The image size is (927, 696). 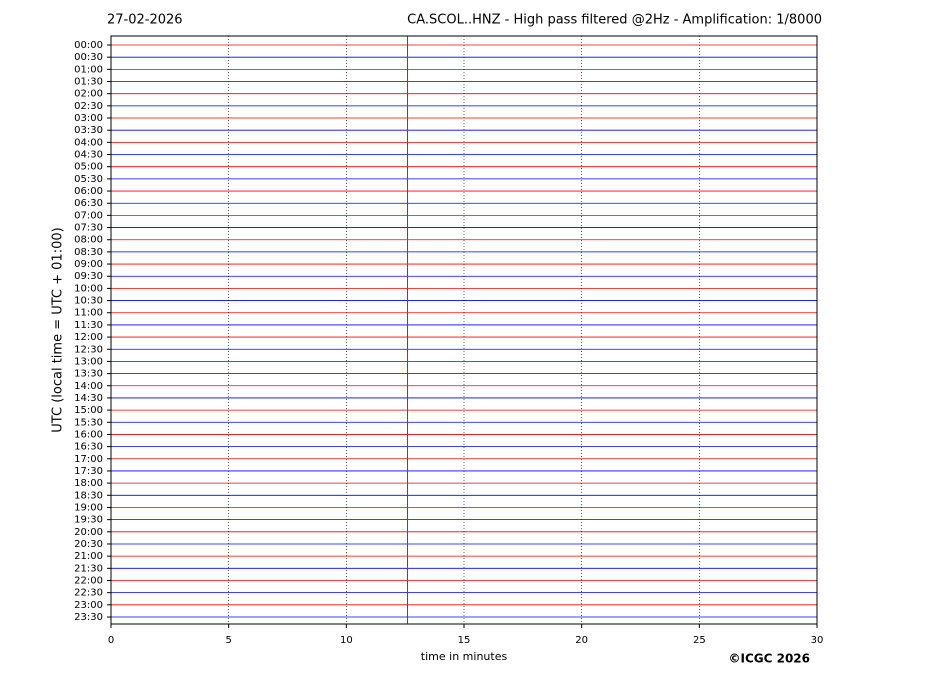 What do you see at coordinates (88, 459) in the screenshot?
I see `y-tick-label: 17:00` at bounding box center [88, 459].